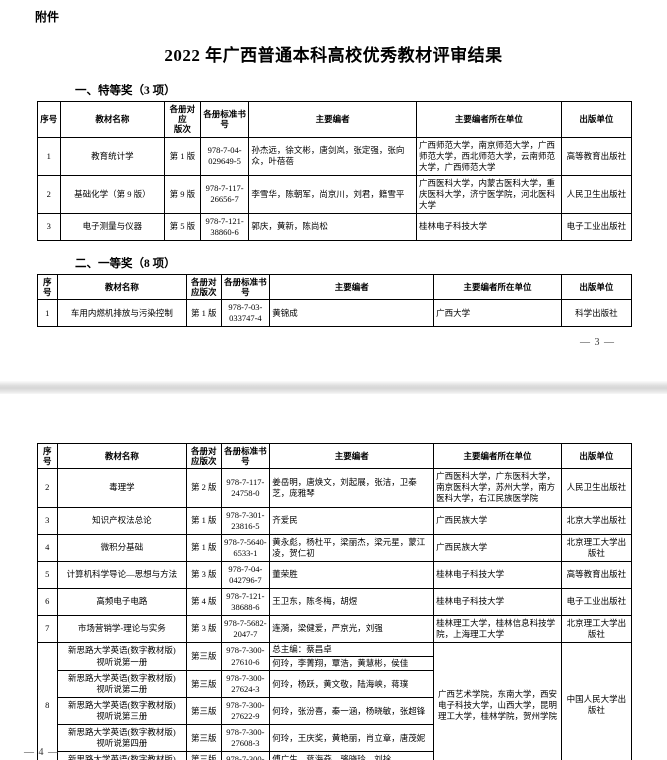 Image resolution: width=667 pixels, height=760 pixels. What do you see at coordinates (333, 387) in the screenshot?
I see `page-gap-divider` at bounding box center [333, 387].